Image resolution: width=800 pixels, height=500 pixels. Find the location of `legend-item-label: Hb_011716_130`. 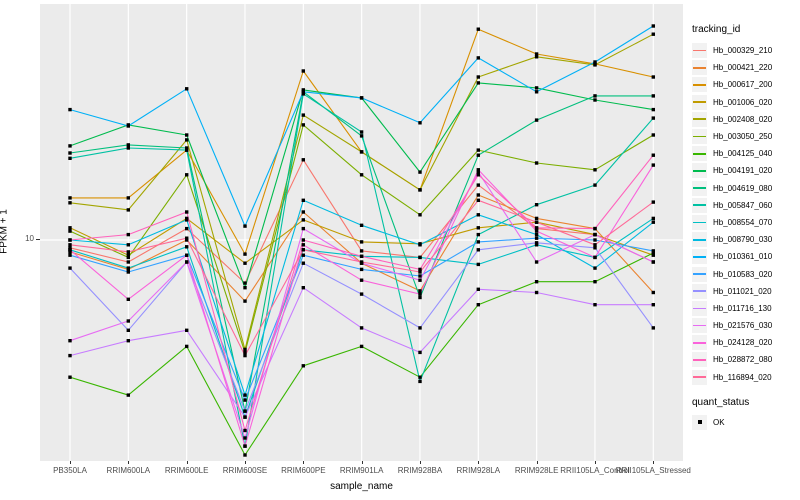

legend-item-label: Hb_011716_130 is located at coordinates (742, 308).